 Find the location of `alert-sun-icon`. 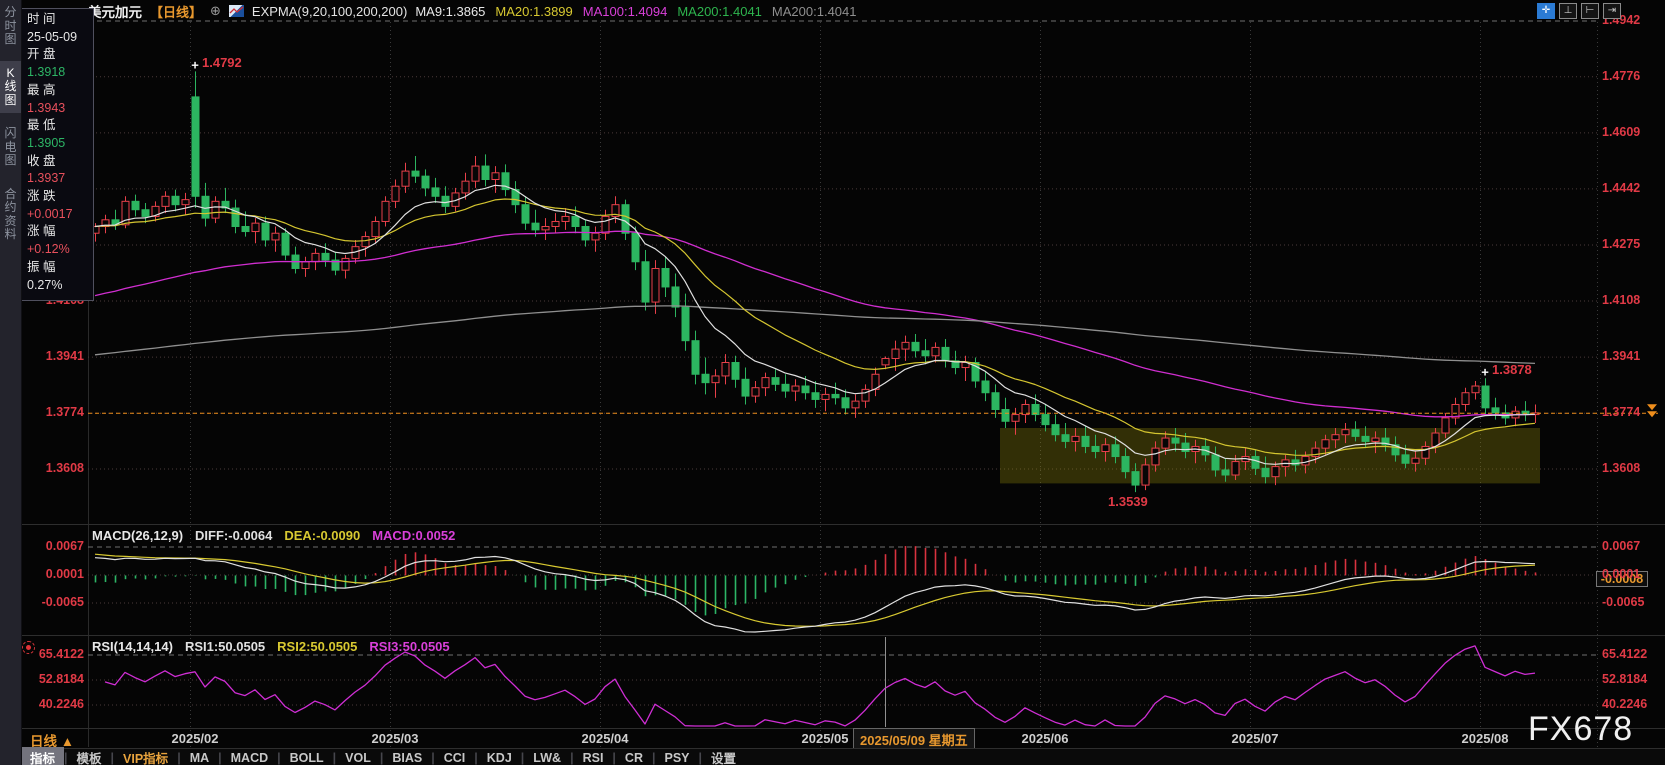

alert-sun-icon is located at coordinates (28, 647).